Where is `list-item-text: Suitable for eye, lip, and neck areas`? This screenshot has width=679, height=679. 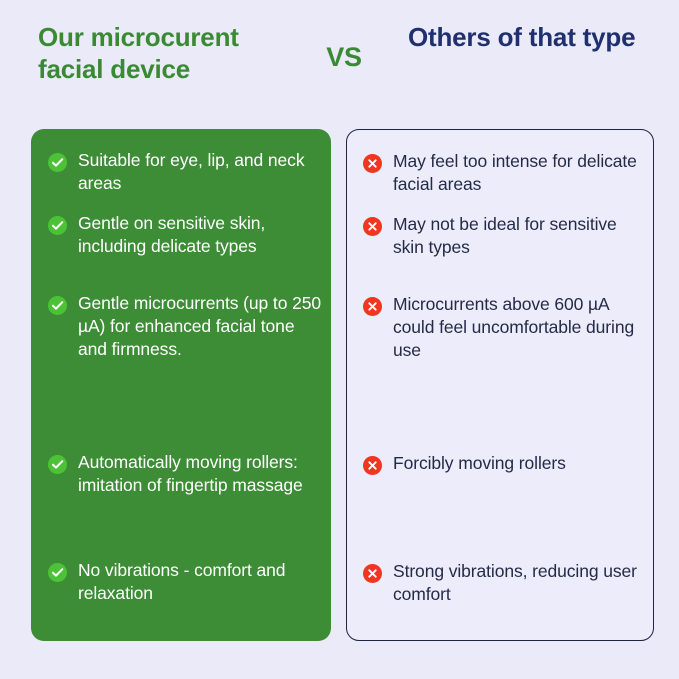 list-item-text: Suitable for eye, lip, and neck areas is located at coordinates (191, 171).